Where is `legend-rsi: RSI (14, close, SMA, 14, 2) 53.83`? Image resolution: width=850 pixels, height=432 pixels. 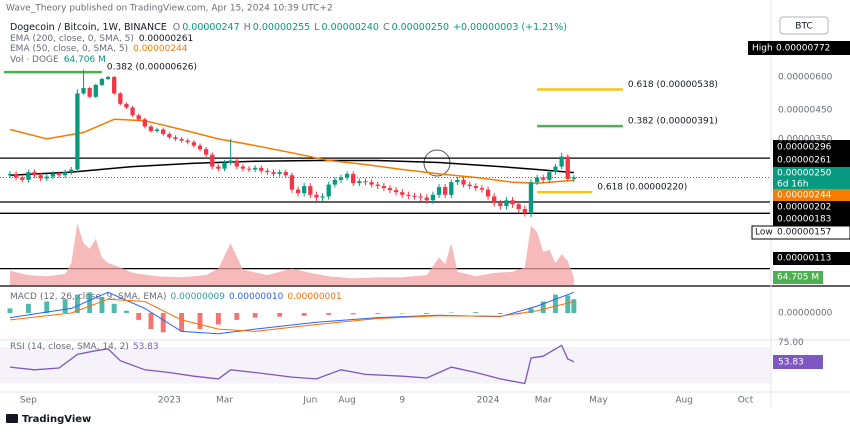
legend-rsi: RSI (14, close, SMA, 14, 2) 53.83 is located at coordinates (84, 347).